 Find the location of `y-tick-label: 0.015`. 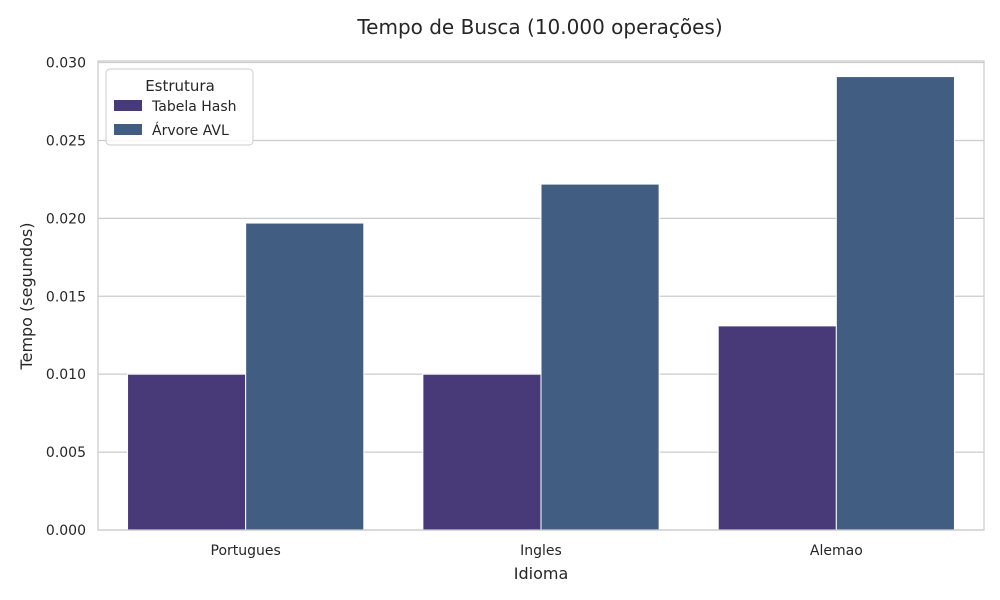

y-tick-label: 0.015 is located at coordinates (66, 297).